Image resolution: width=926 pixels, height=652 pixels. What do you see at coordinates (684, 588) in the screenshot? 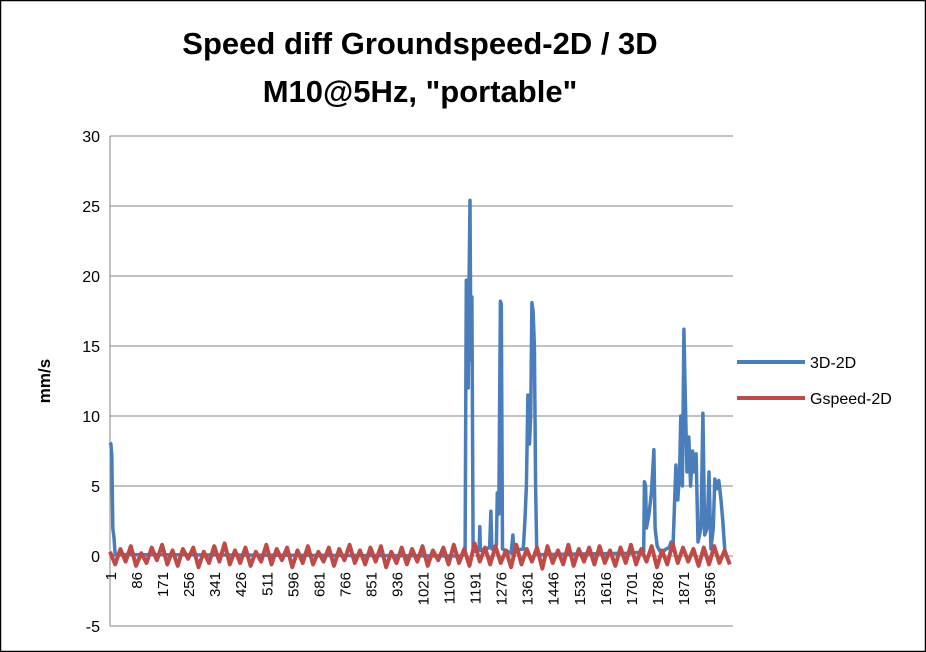
I see `x-tick-label: 1871` at bounding box center [684, 588].